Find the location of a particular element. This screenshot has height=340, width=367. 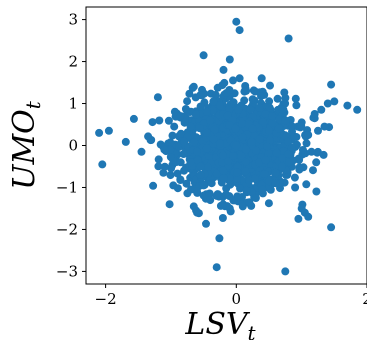

y-axis-label: UMOt is located at coordinates (26, 145).